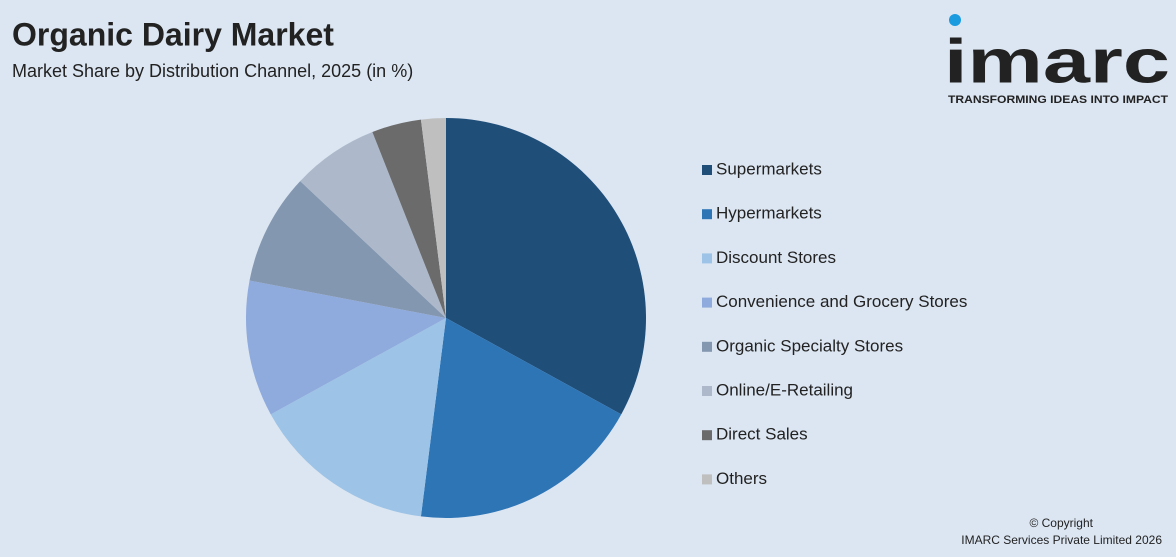 The width and height of the screenshot is (1176, 557). Describe the element at coordinates (762, 434) in the screenshot. I see `legend-label: Direct Sales` at that location.